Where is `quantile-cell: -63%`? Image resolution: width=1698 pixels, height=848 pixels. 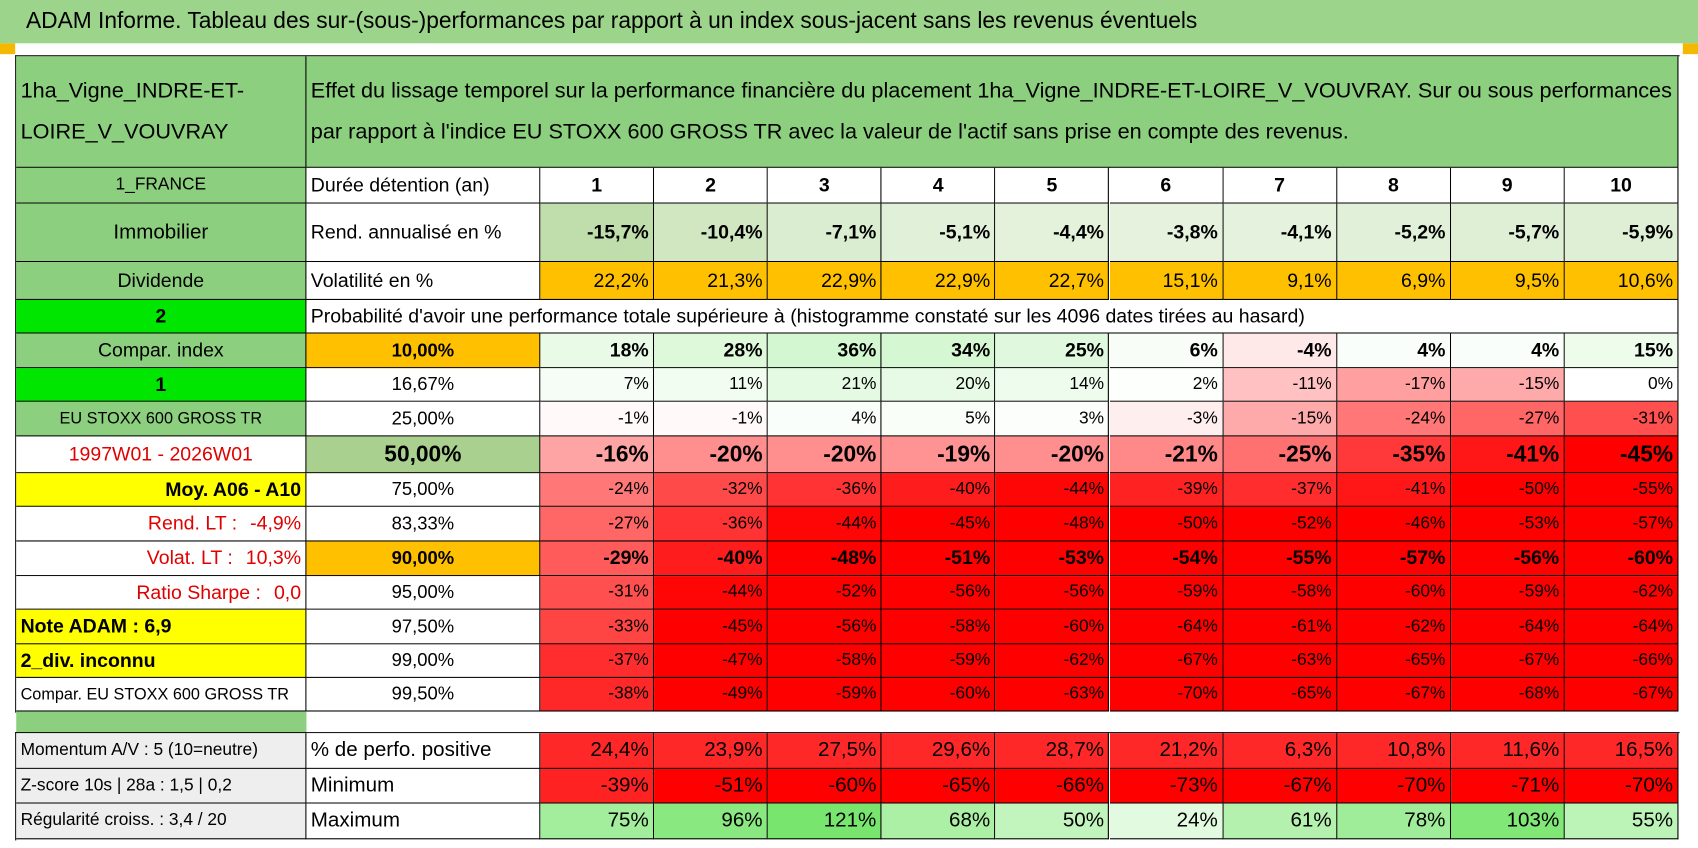
quantile-cell: -63% is located at coordinates (1280, 661).